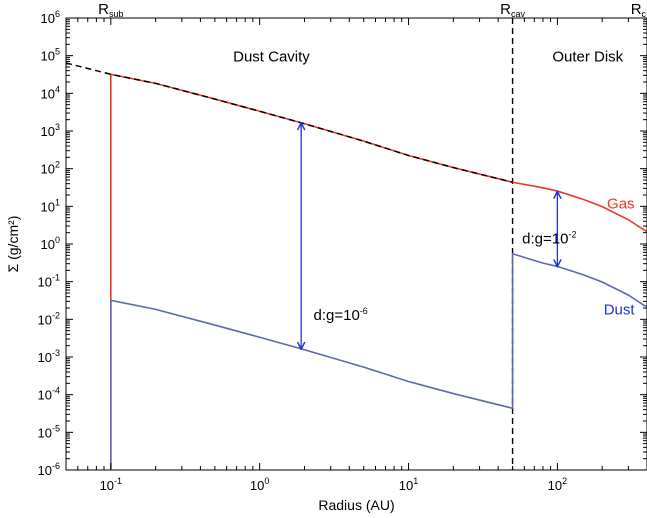 This screenshot has height=518, width=647. What do you see at coordinates (259, 484) in the screenshot?
I see `x-tick-label: 10⁰` at bounding box center [259, 484].